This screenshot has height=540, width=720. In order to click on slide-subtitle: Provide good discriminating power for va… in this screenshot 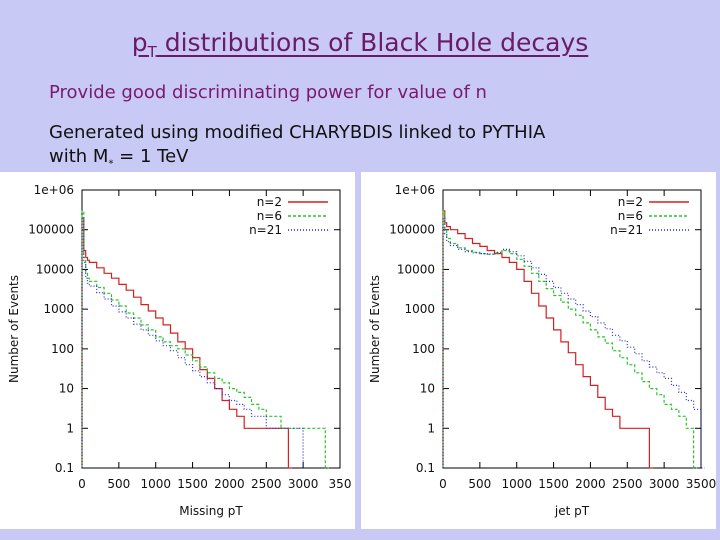, I will do `click(268, 92)`.